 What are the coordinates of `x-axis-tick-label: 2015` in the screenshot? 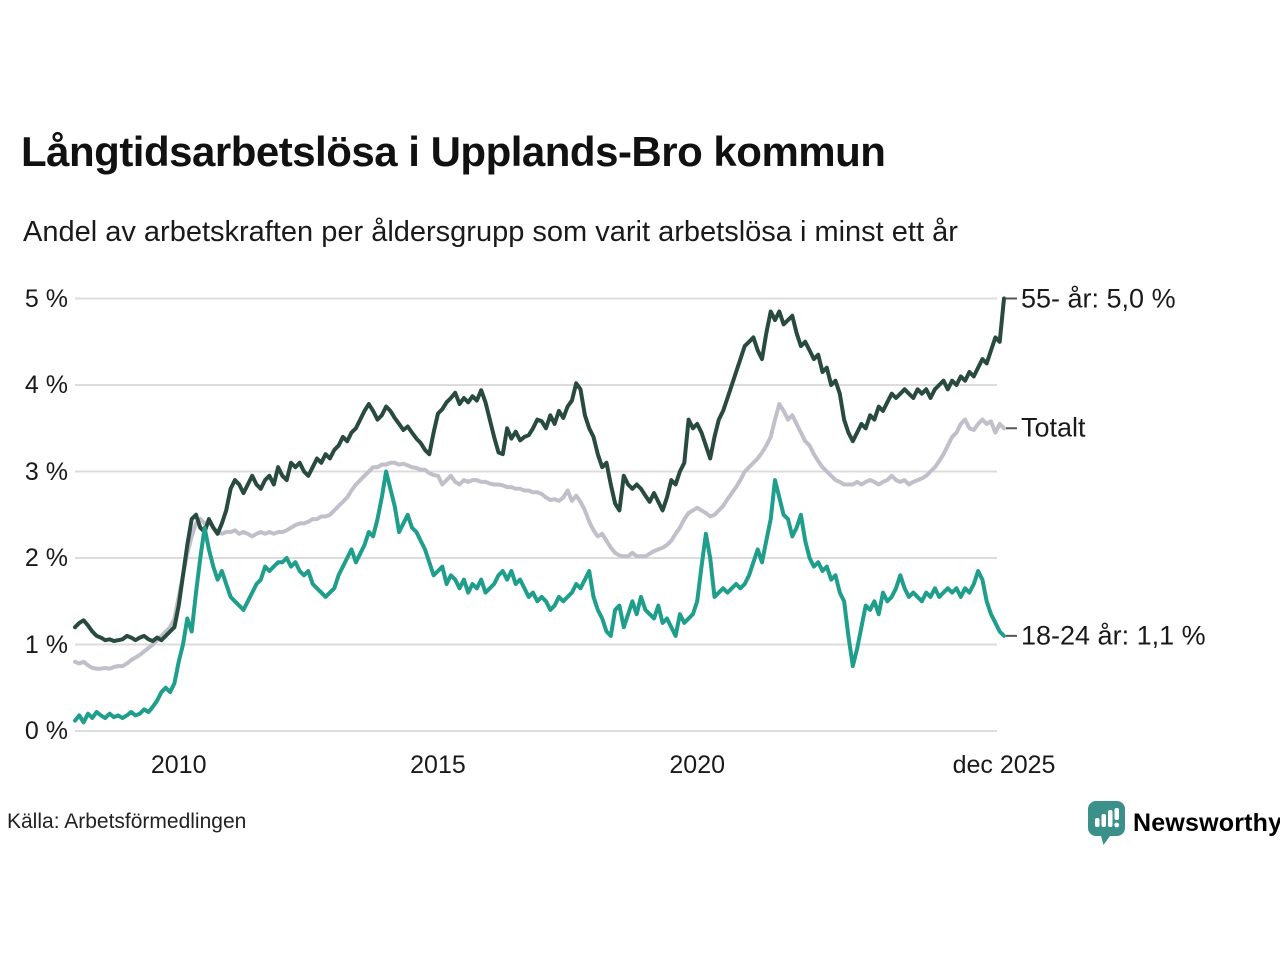 It's located at (438, 765).